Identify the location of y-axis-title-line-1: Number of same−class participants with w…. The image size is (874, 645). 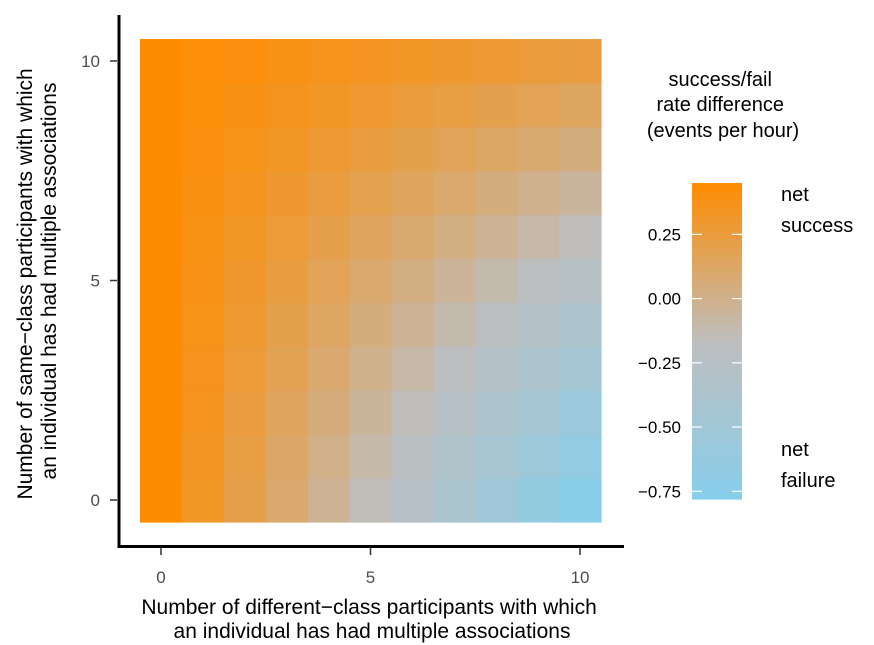
(25, 283).